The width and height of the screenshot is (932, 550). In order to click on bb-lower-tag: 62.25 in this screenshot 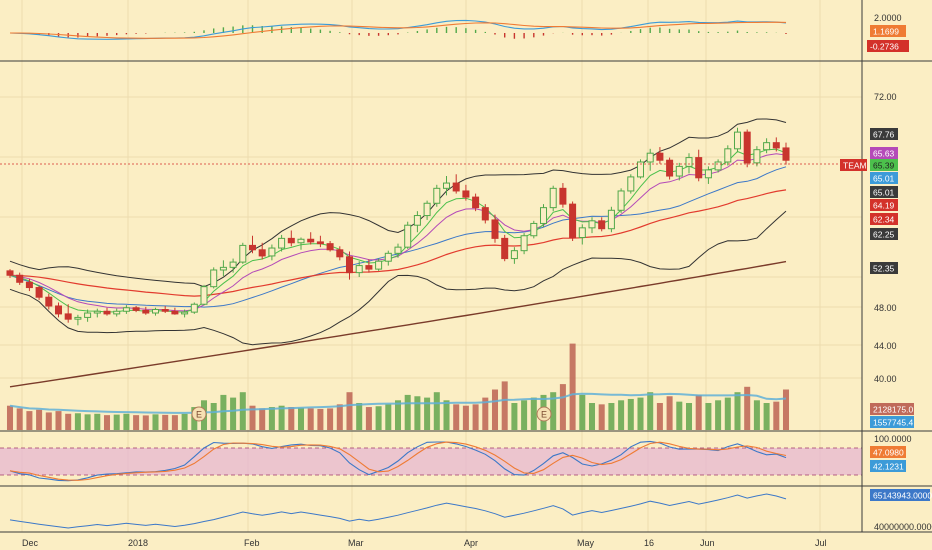, I will do `click(884, 234)`.